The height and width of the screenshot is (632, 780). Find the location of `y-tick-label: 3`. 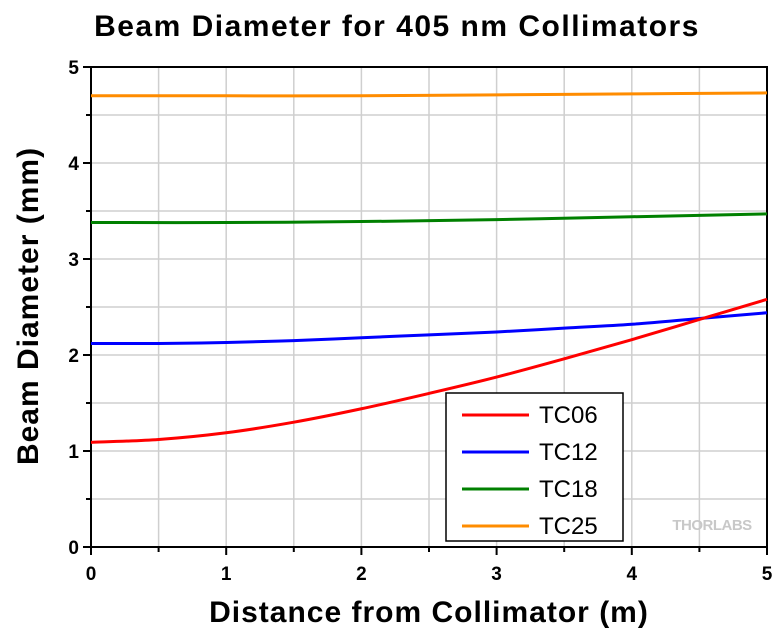

y-tick-label: 3 is located at coordinates (73, 260).